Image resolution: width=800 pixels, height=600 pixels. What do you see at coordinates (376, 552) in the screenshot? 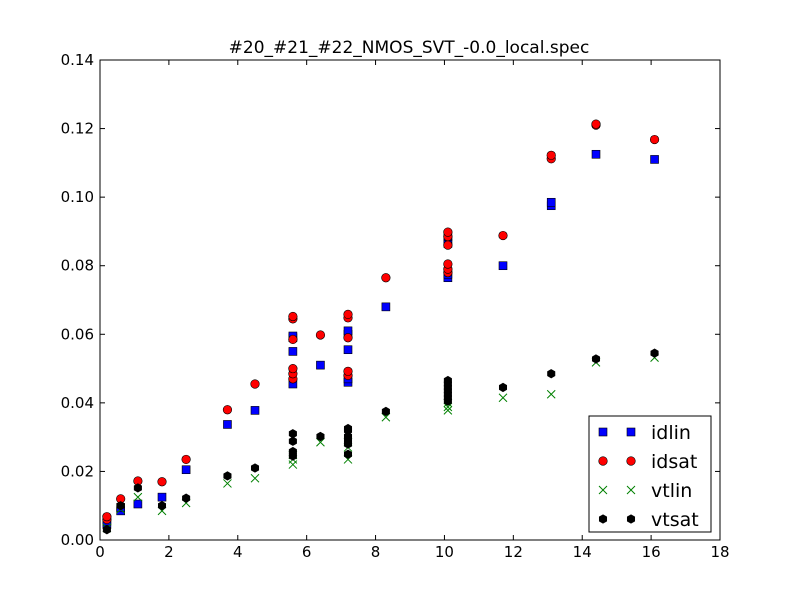
I see `x-tick-label: 8` at bounding box center [376, 552].